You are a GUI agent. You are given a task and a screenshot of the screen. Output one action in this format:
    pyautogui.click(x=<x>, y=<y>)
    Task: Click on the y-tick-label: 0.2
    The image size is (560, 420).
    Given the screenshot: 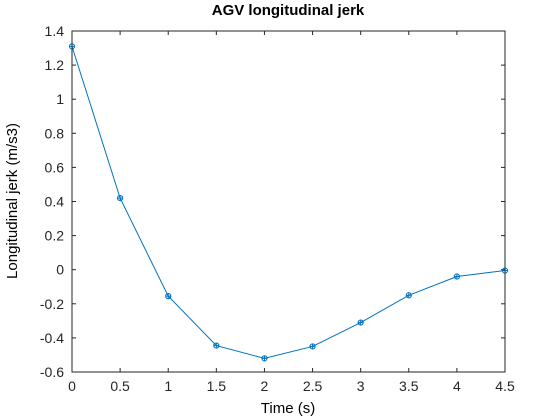 What is the action you would take?
    pyautogui.click(x=55, y=236)
    